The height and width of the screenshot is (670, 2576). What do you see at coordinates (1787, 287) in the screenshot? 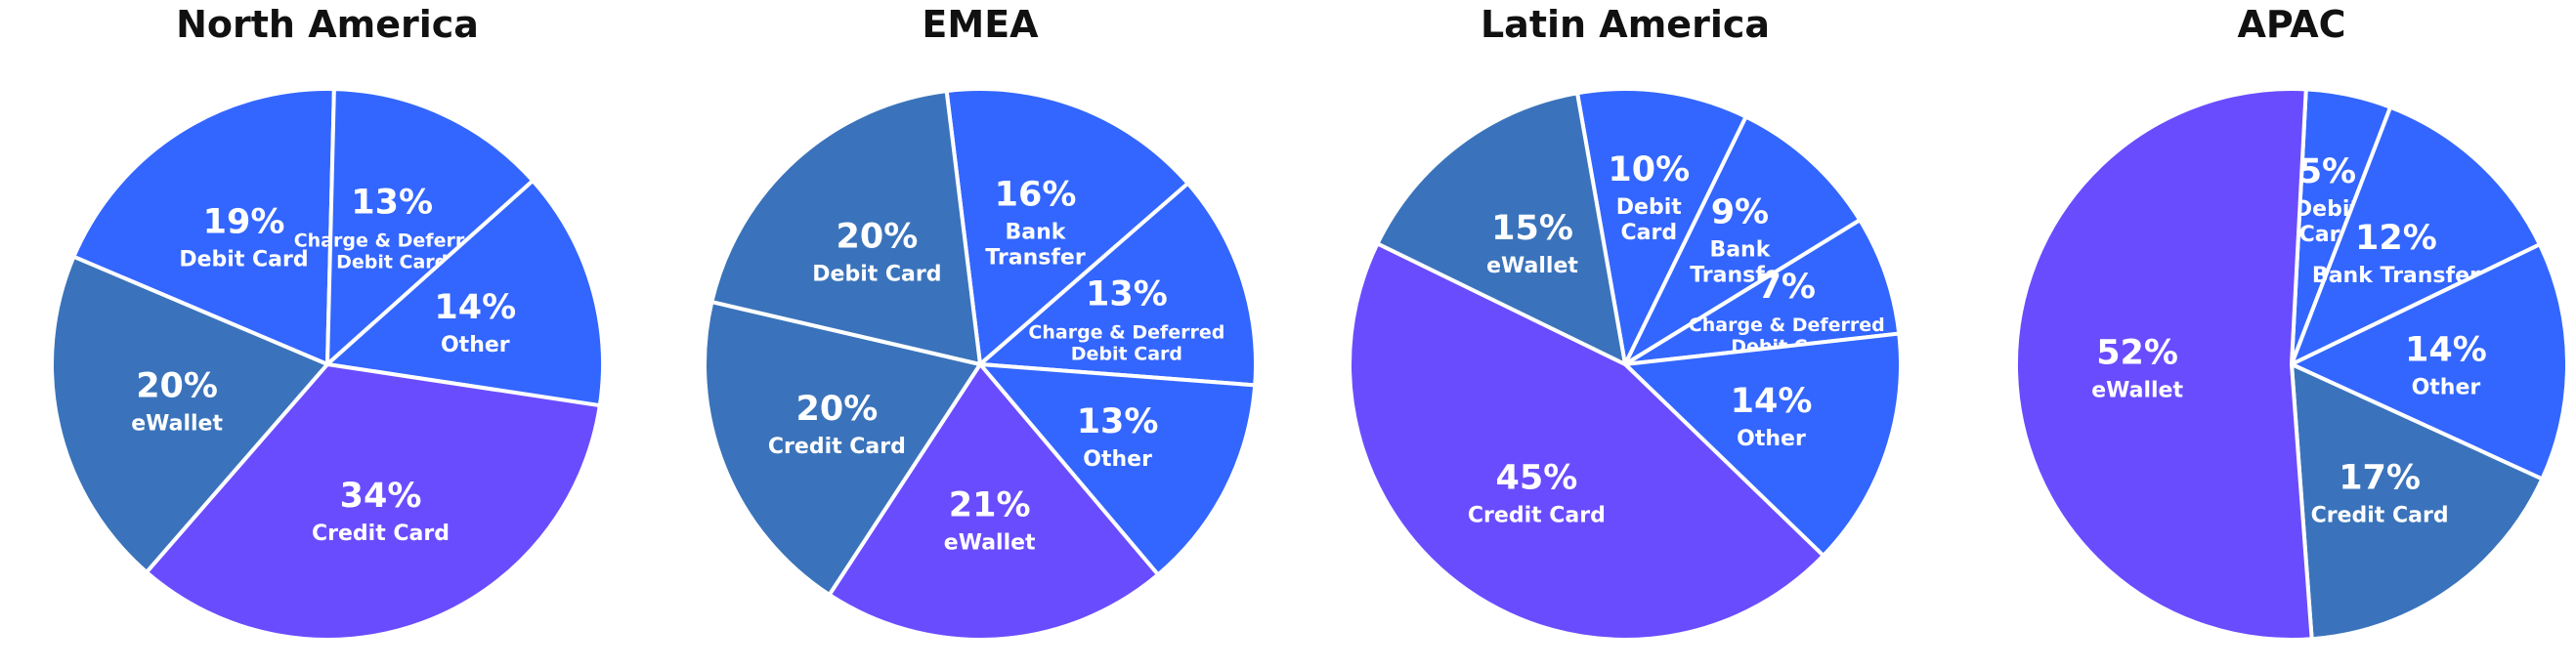
I see `slice-percent-label: 7%` at bounding box center [1787, 287].